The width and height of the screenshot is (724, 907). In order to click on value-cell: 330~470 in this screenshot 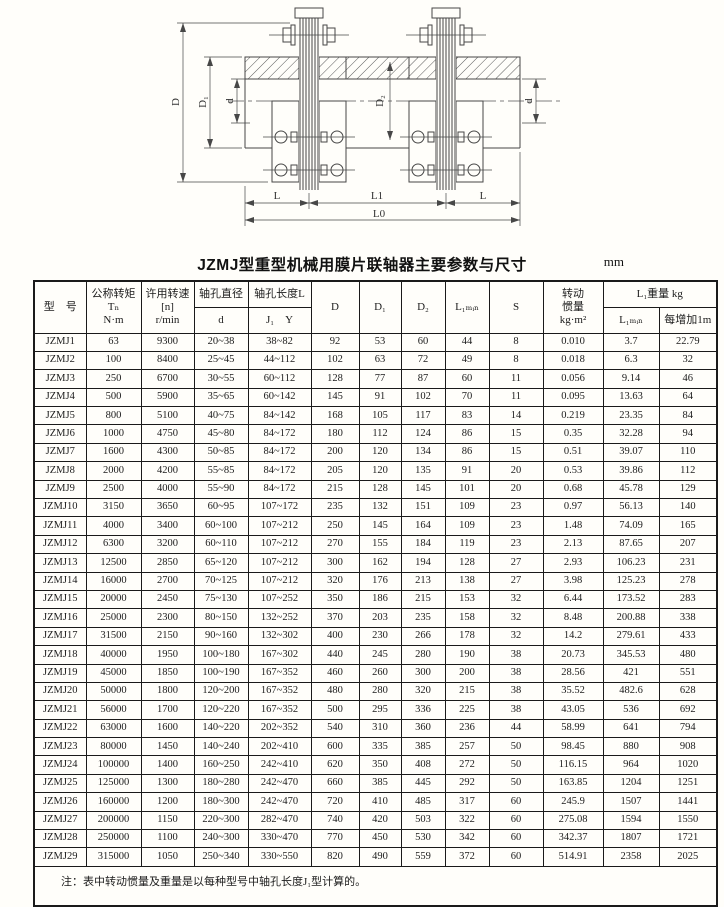, I will do `click(279, 839)`.